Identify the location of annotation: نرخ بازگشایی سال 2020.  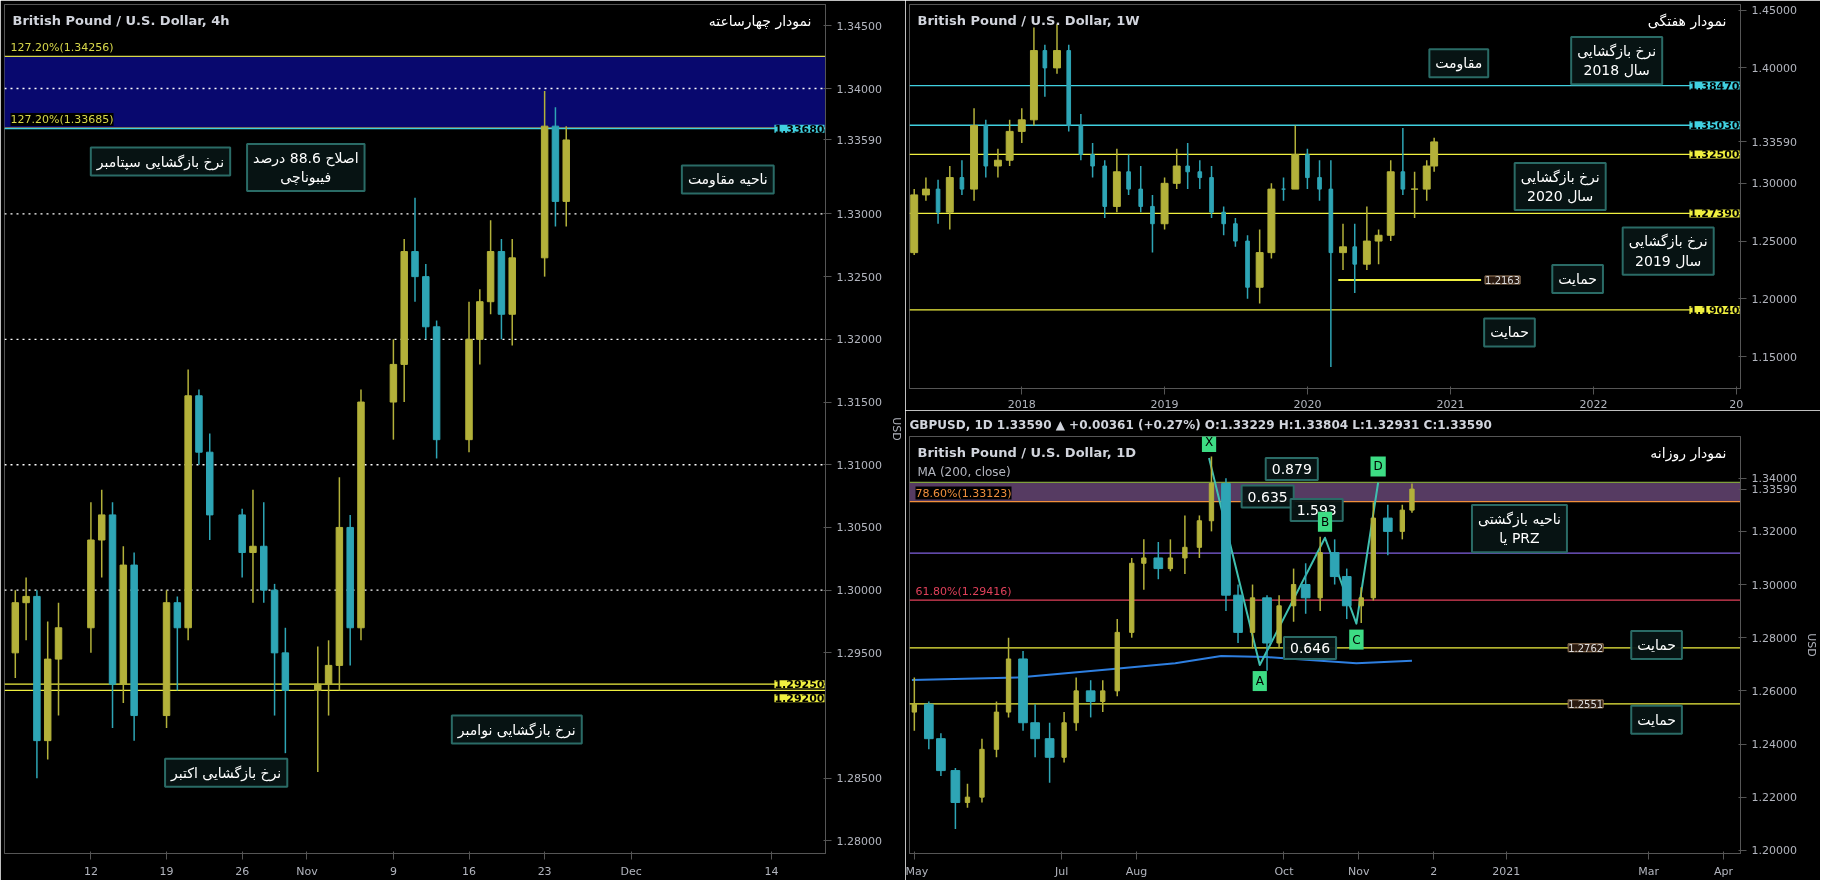
(1560, 186).